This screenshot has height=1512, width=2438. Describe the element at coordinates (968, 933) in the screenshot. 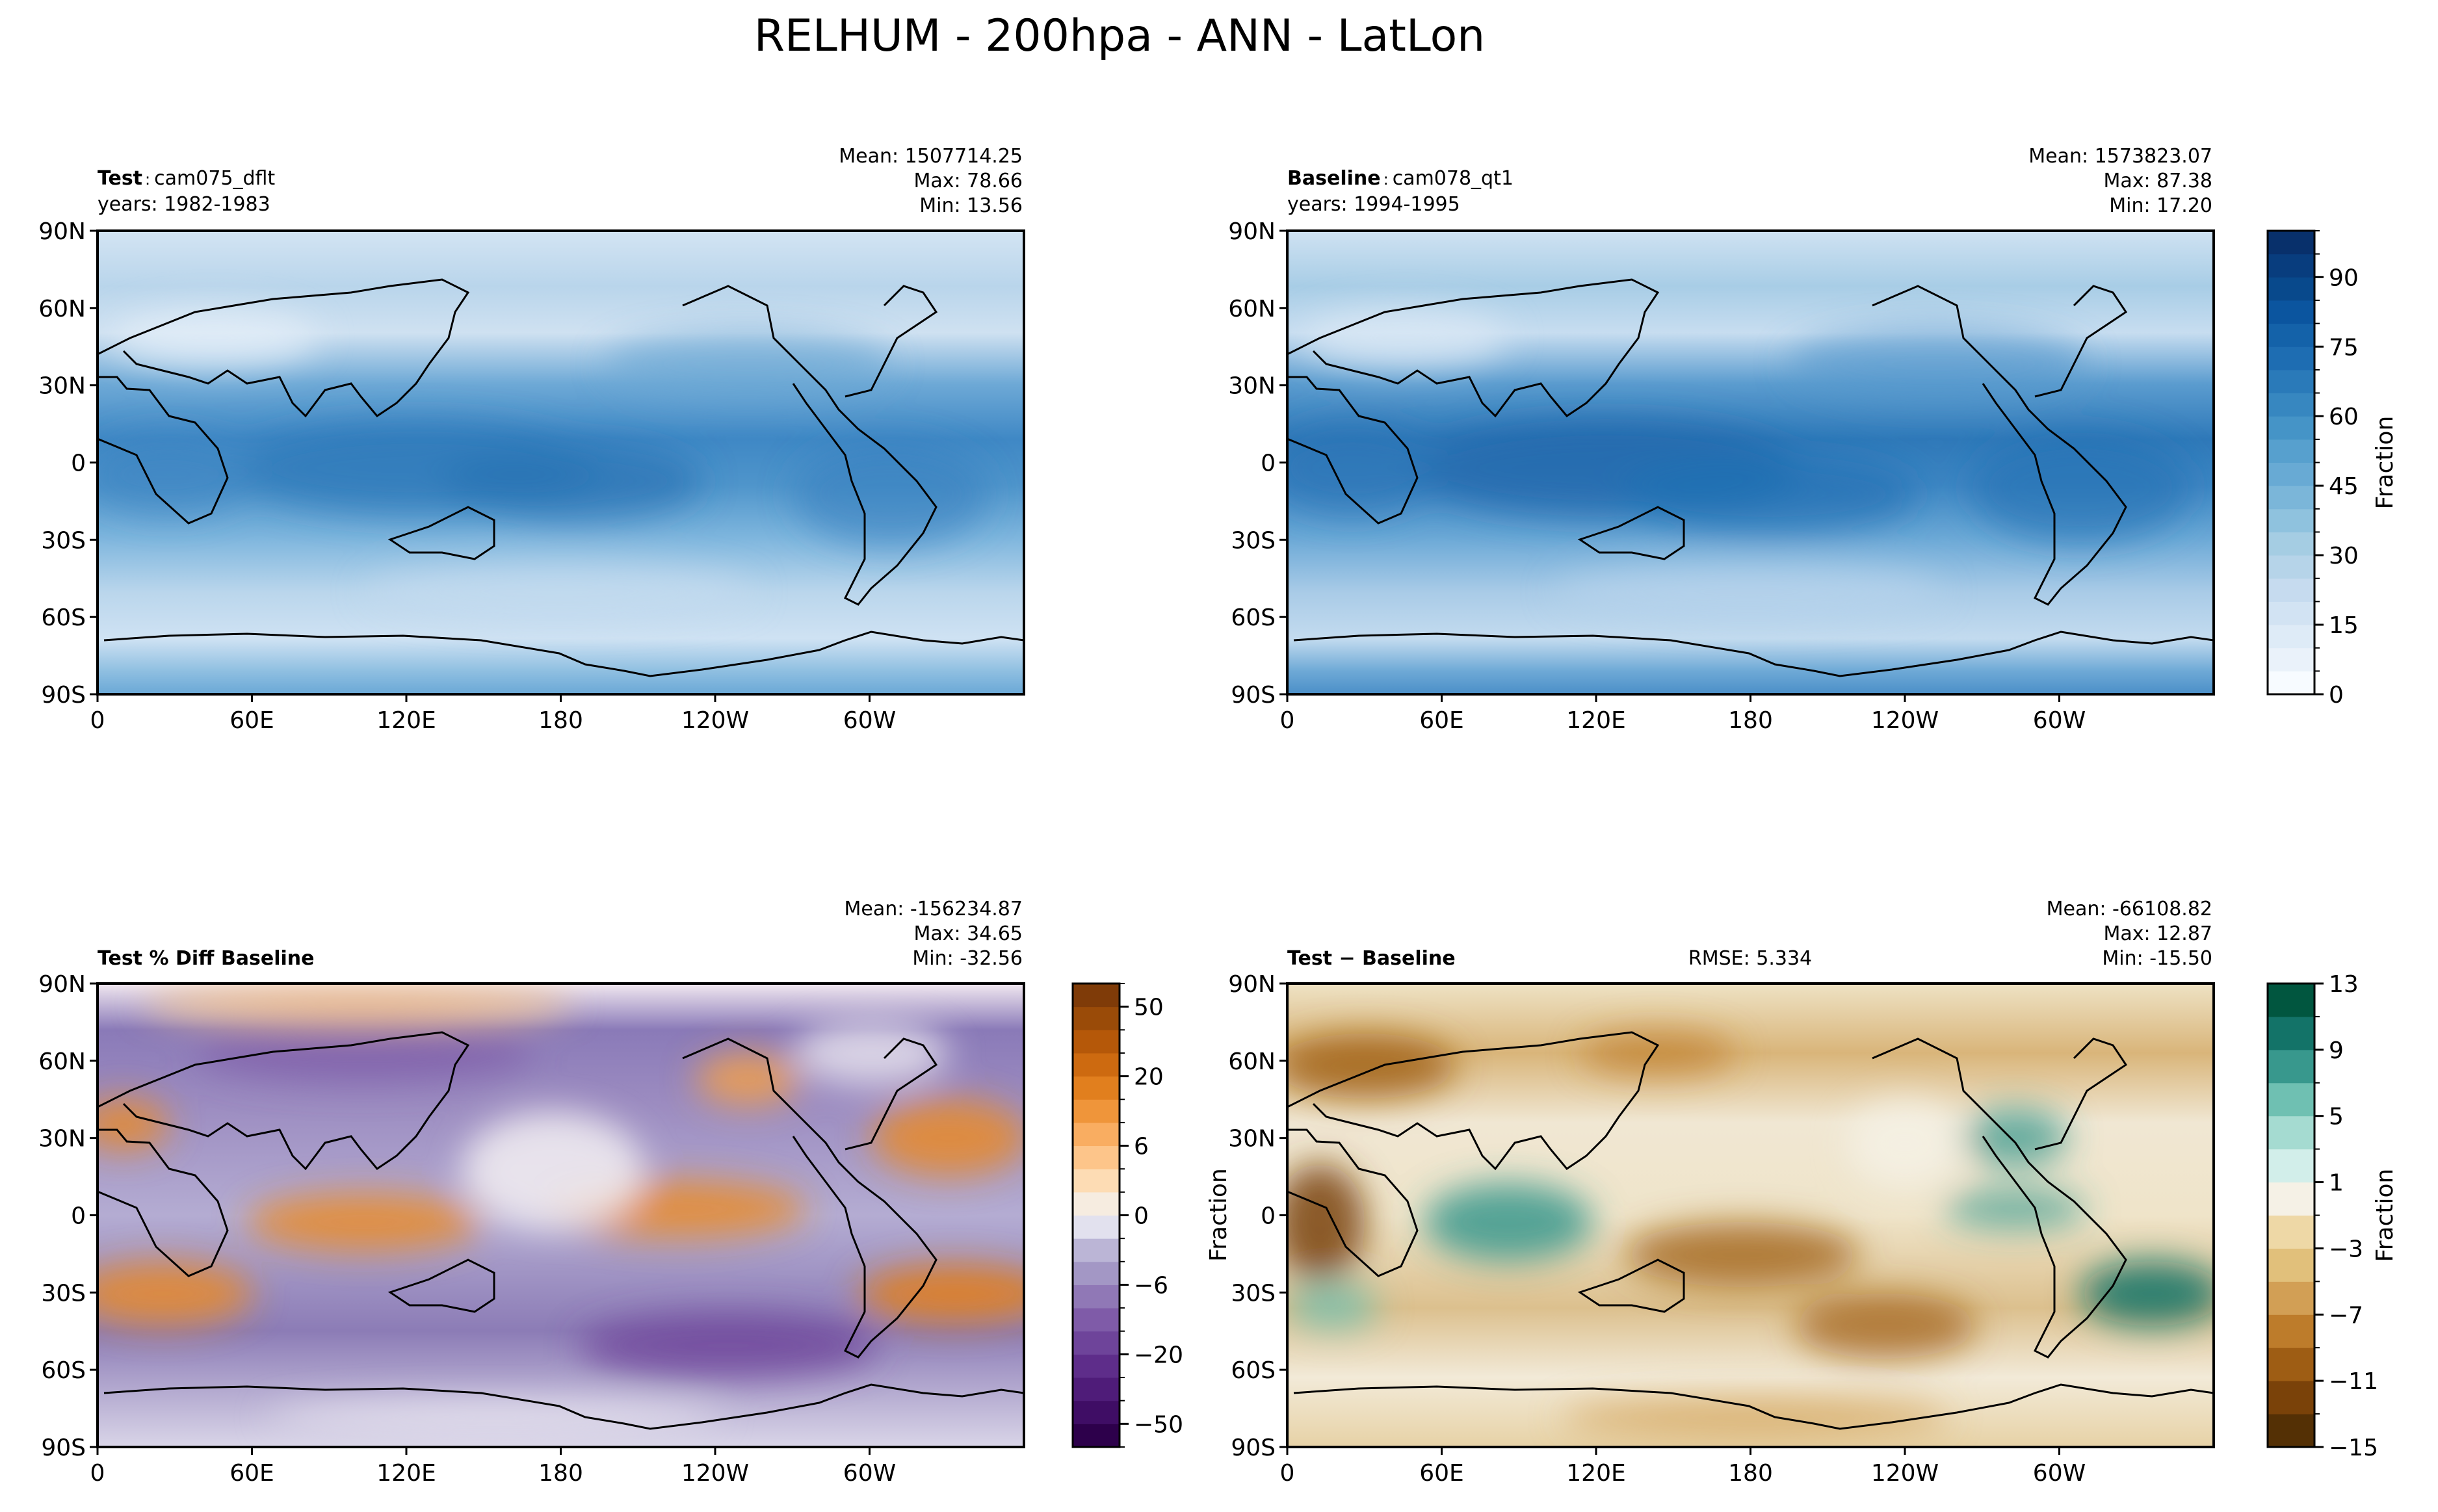

I see `stat-max: Max: 34.65` at that location.